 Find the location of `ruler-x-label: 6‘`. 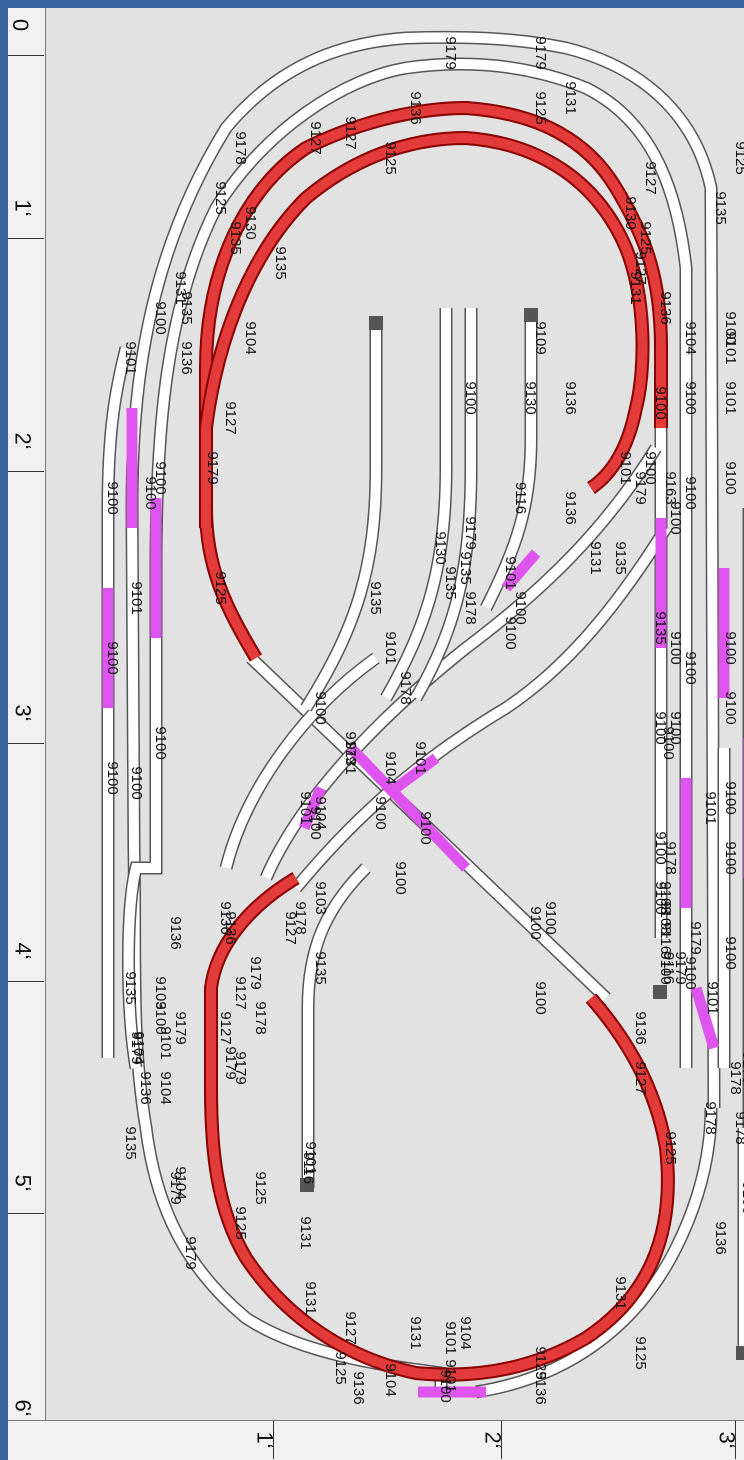

ruler-x-label: 6‘ is located at coordinates (23, 1408).